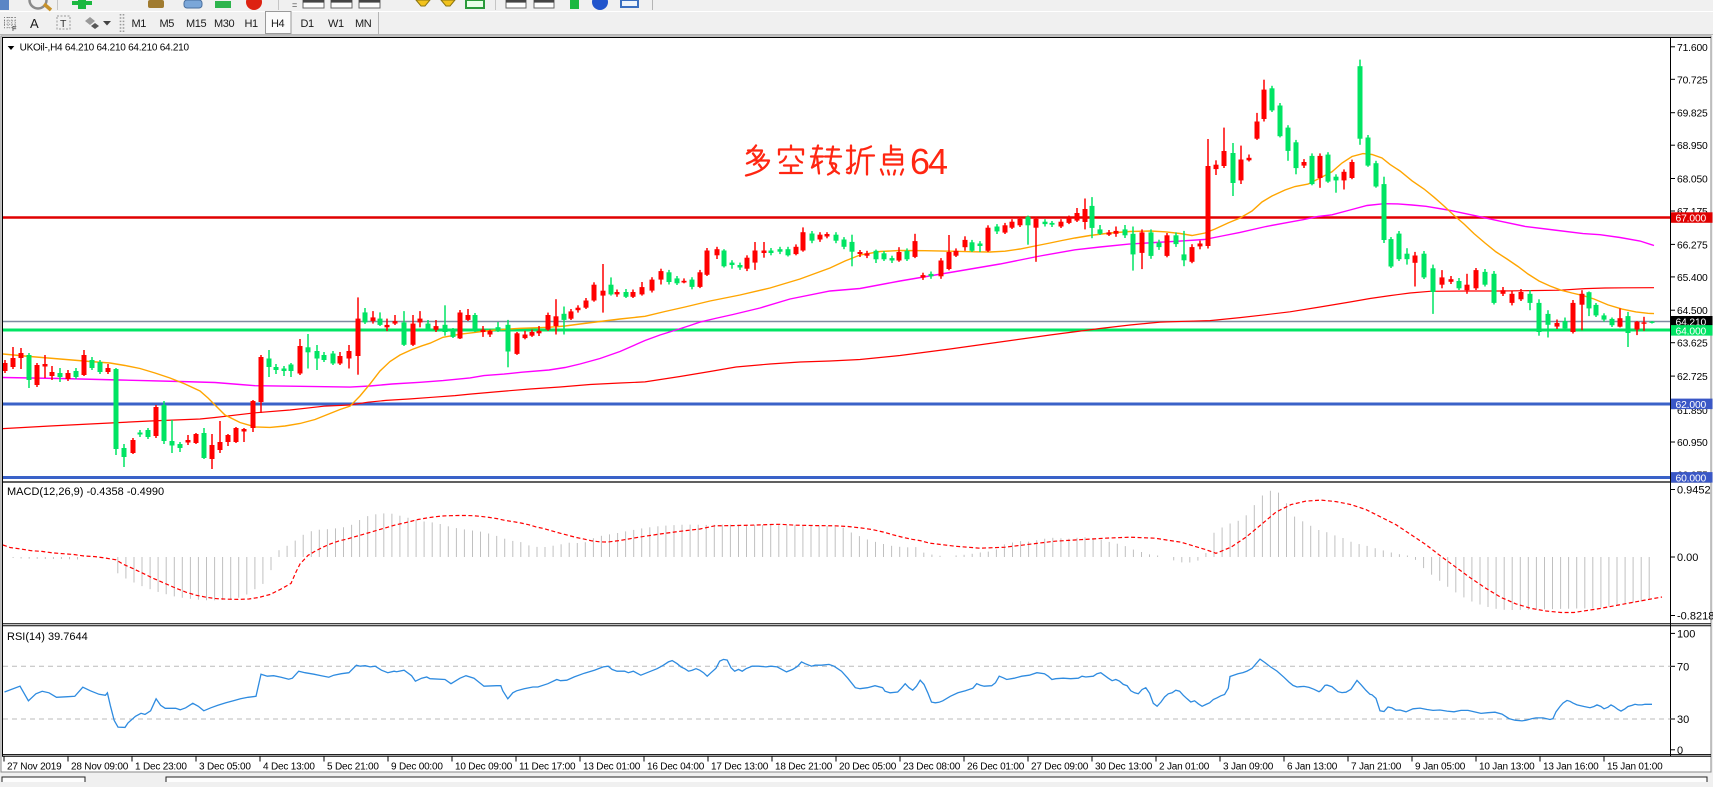  I want to click on svg-text: 70.725, so click(1692, 80).